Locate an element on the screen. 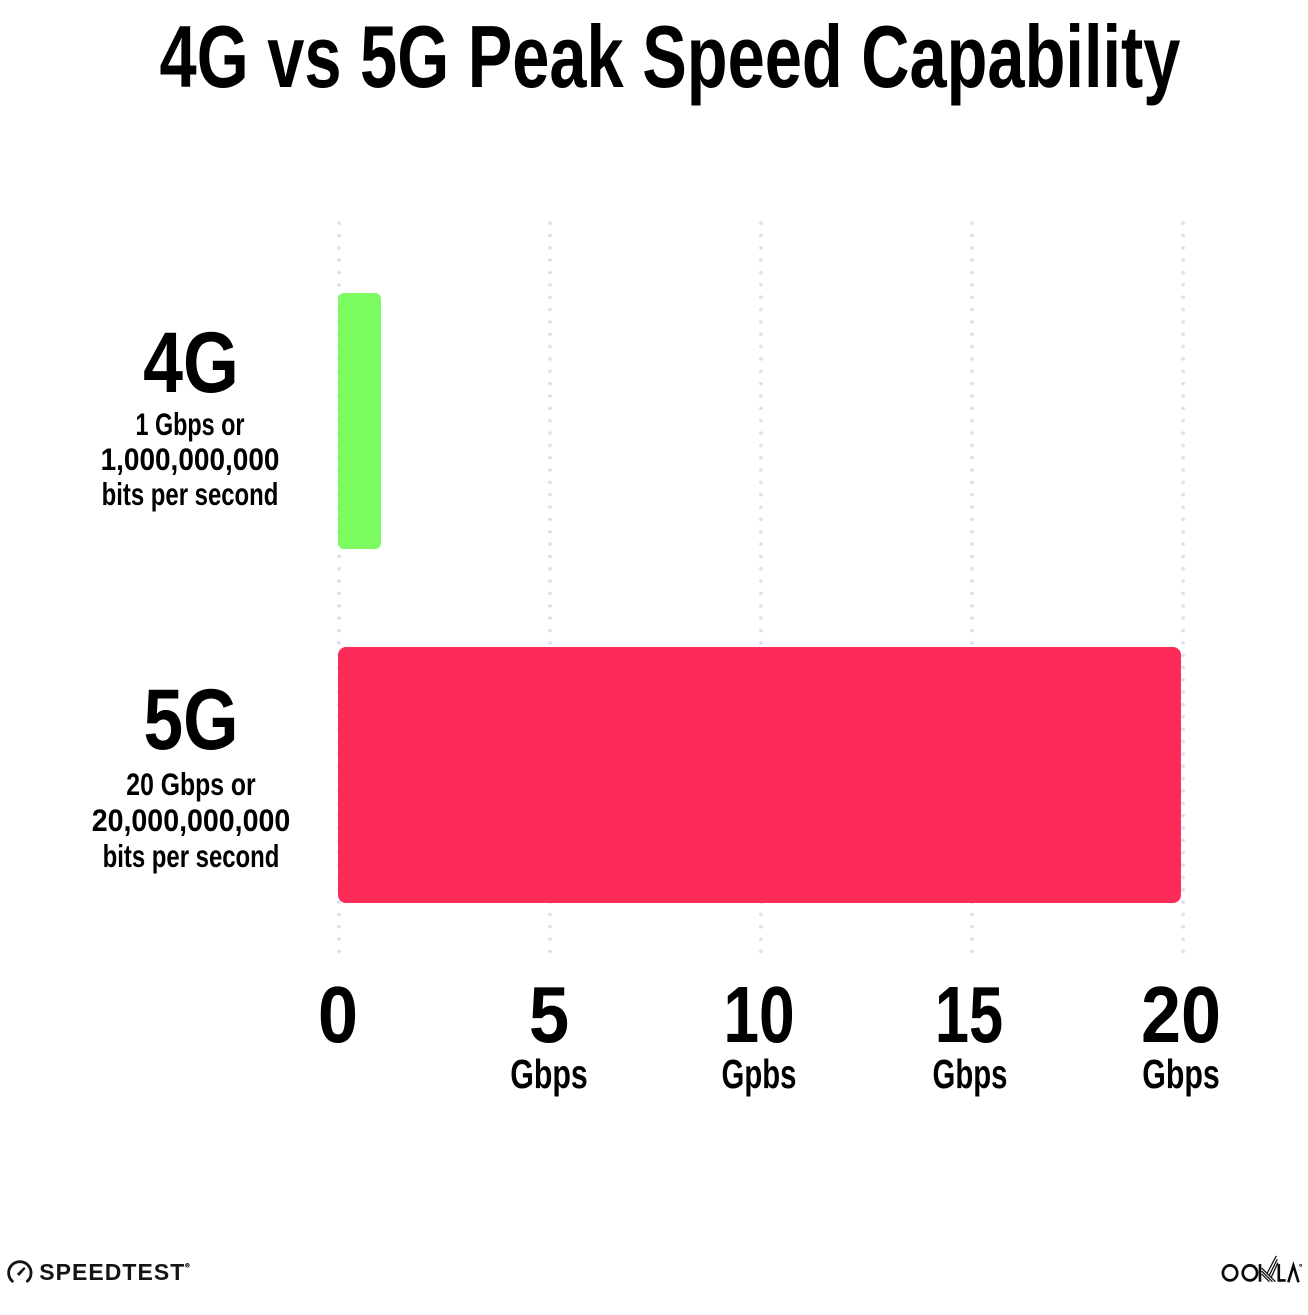 Image resolution: width=1308 pixels, height=1315 pixels. svg-text: SPEEDTEST is located at coordinates (112, 1272).